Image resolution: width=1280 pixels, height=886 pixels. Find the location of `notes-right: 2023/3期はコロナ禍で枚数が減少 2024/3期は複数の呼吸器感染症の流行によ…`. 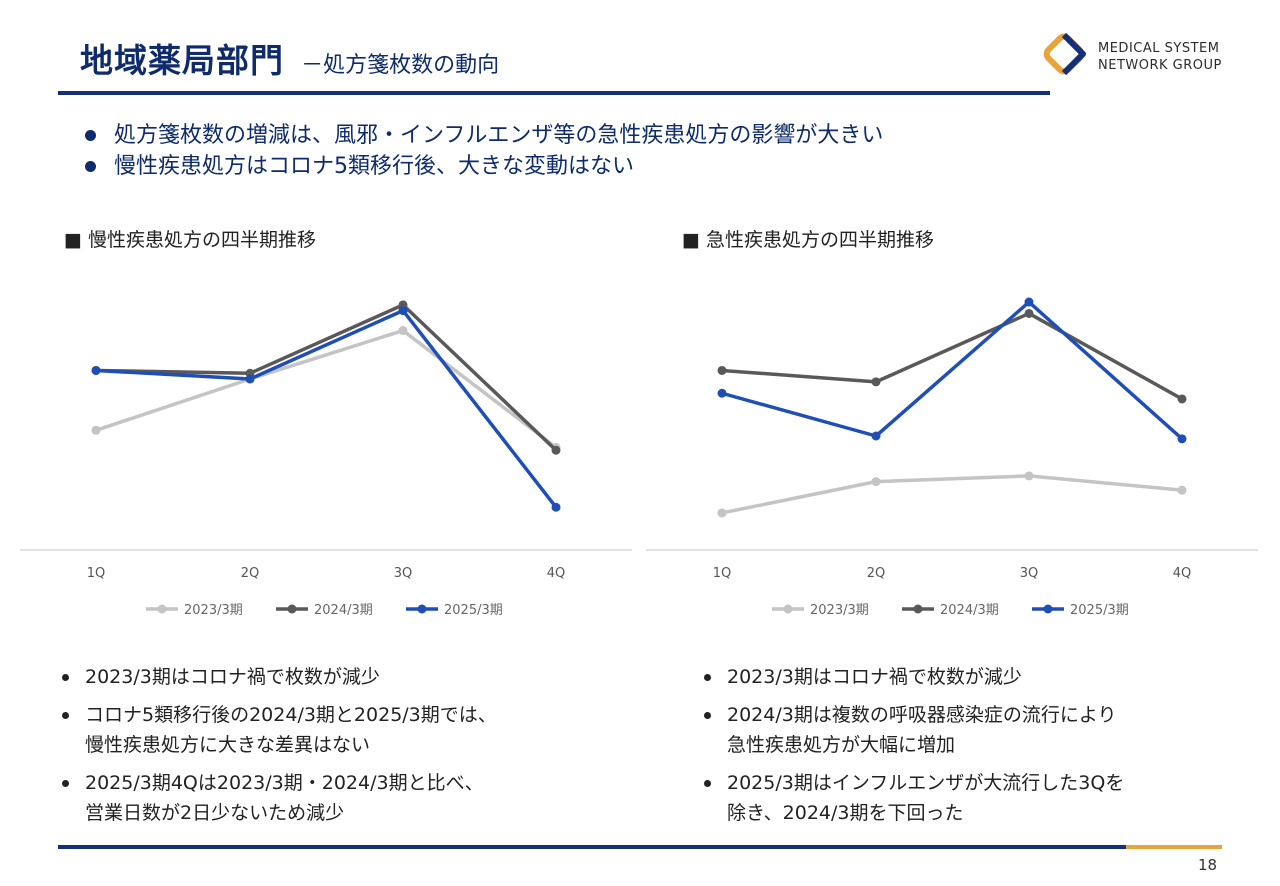

notes-right: 2023/3期はコロナ禍で枚数が減少 2024/3期は複数の呼吸器感染症の流行によ… is located at coordinates (974, 749).